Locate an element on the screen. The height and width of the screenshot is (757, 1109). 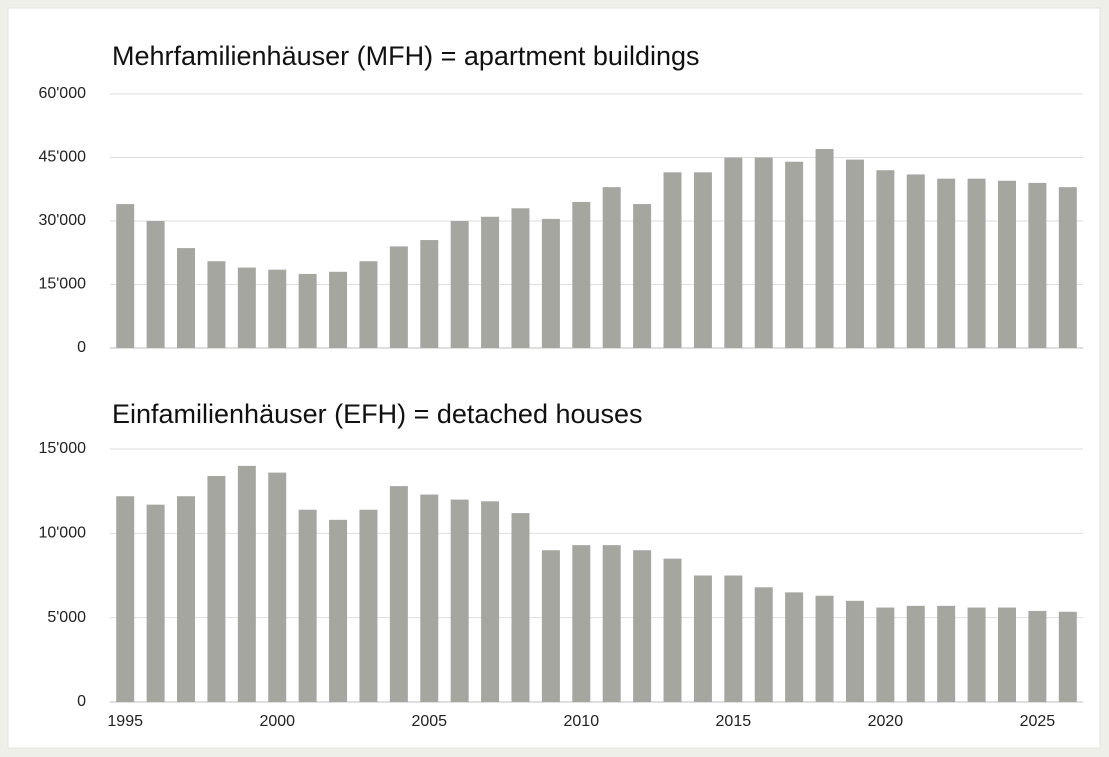
x-tick-label: 2015 is located at coordinates (734, 721).